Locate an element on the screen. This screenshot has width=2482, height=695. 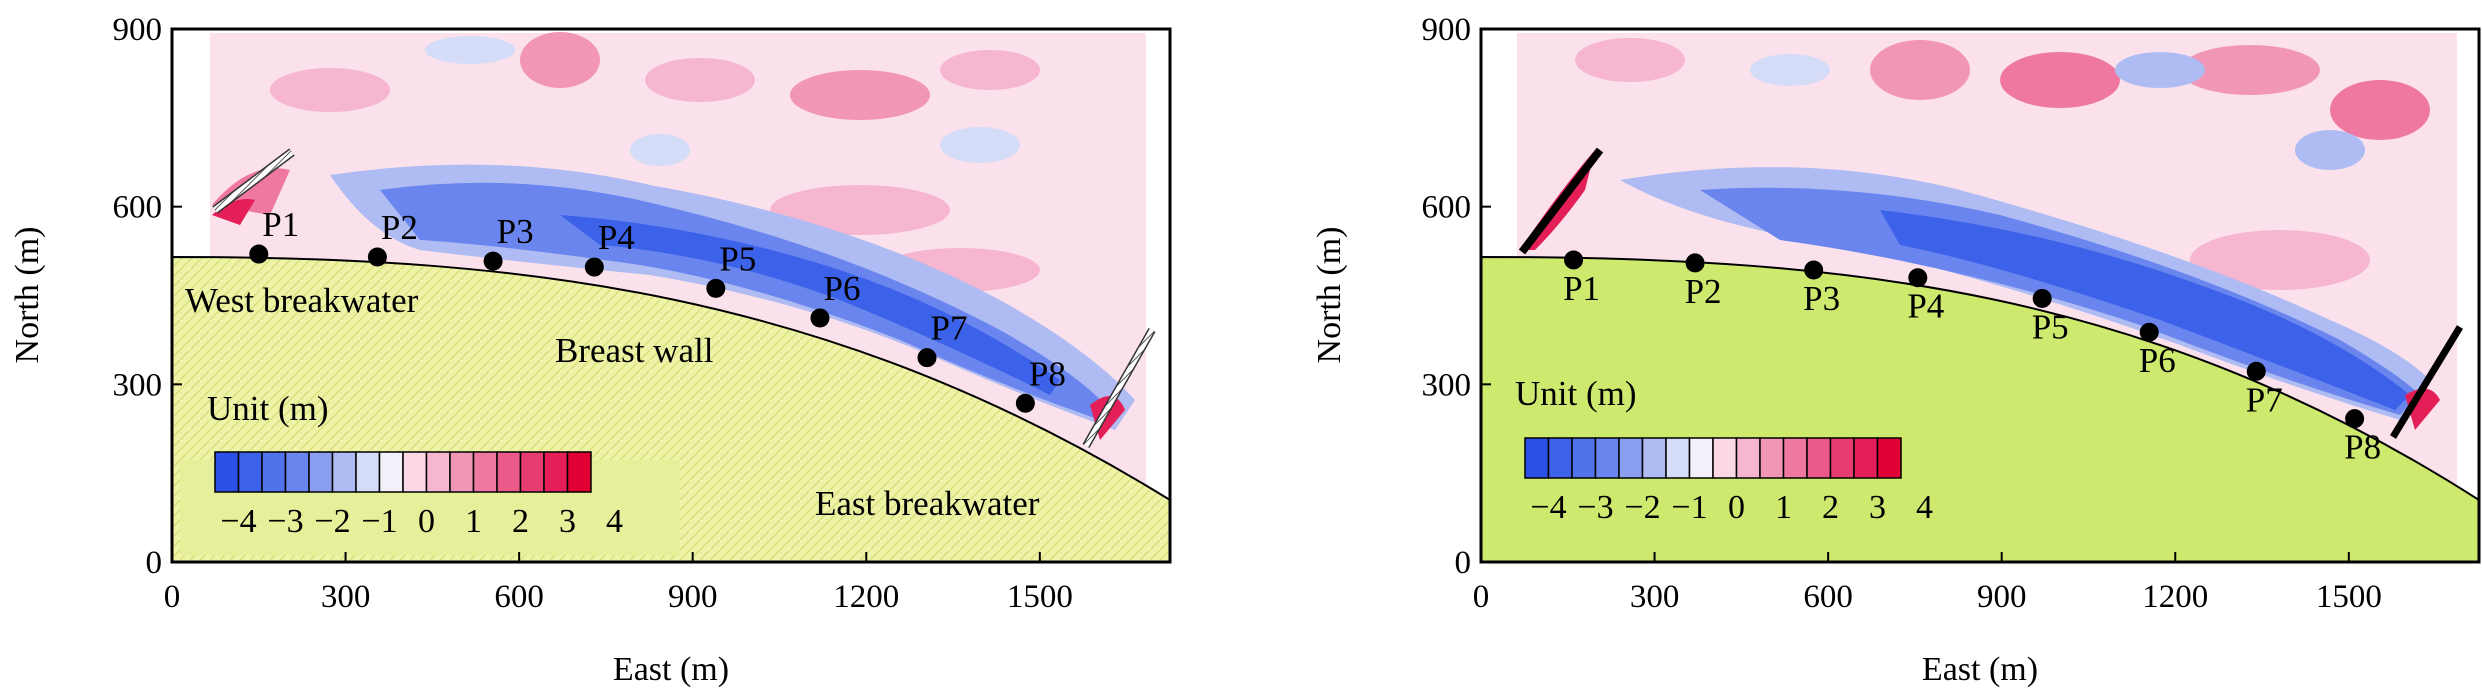
point-marker-p2 is located at coordinates (377, 257).